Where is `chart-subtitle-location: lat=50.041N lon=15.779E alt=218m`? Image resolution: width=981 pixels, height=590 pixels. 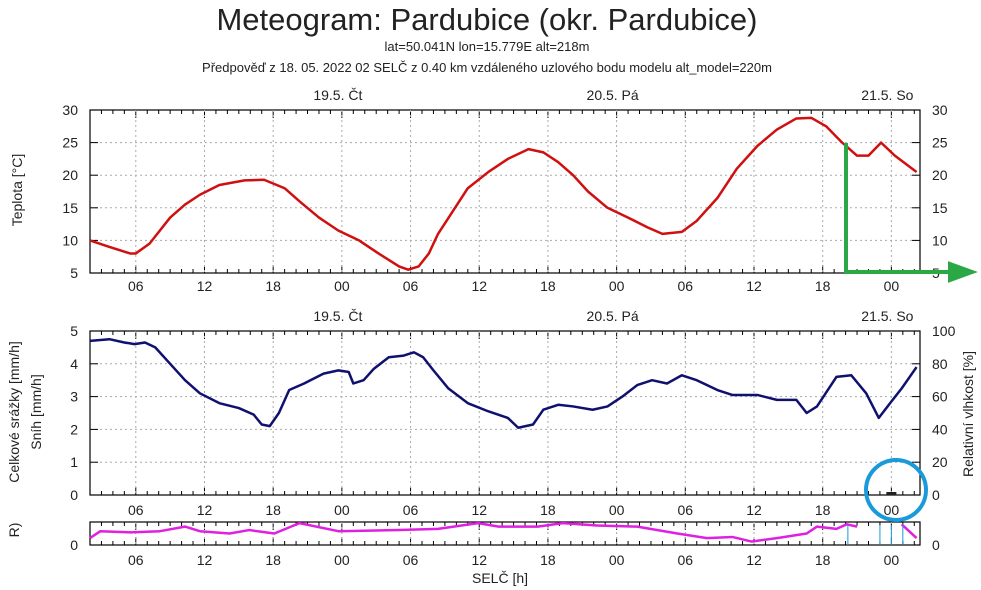 chart-subtitle-location: lat=50.041N lon=15.779E alt=218m is located at coordinates (487, 46).